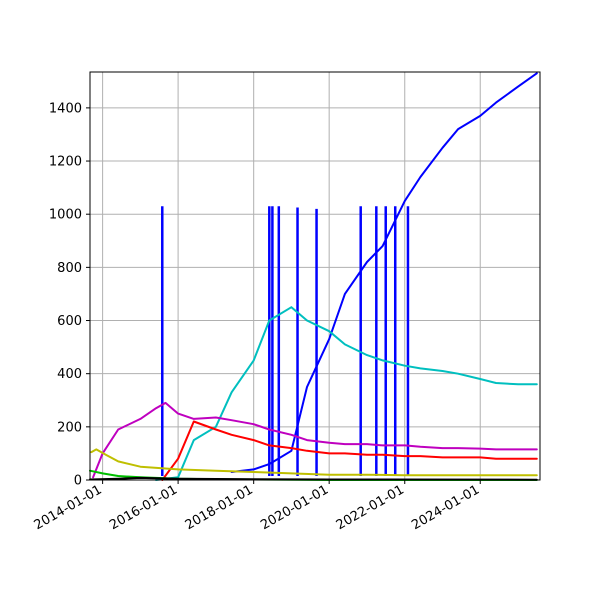  What do you see at coordinates (65, 108) in the screenshot?
I see `y-tick-label: 1400` at bounding box center [65, 108].